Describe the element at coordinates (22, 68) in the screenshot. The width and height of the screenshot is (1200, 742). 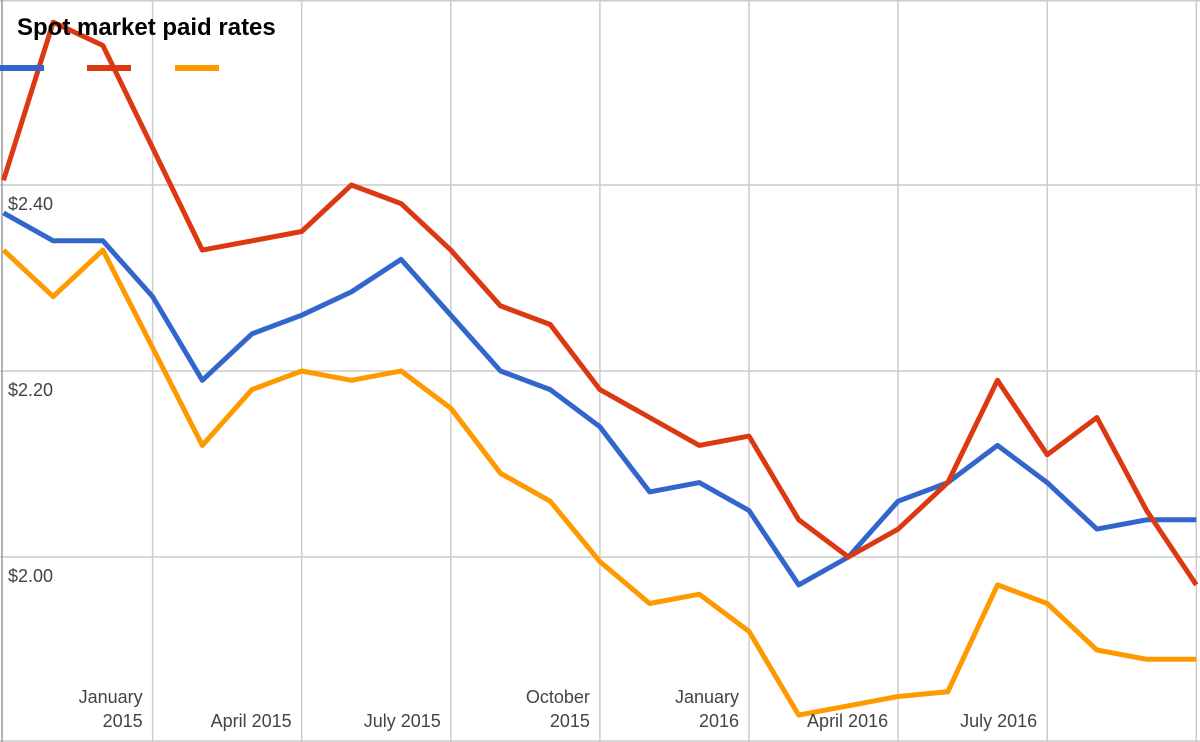
I see `legend-swatch-blue` at that location.